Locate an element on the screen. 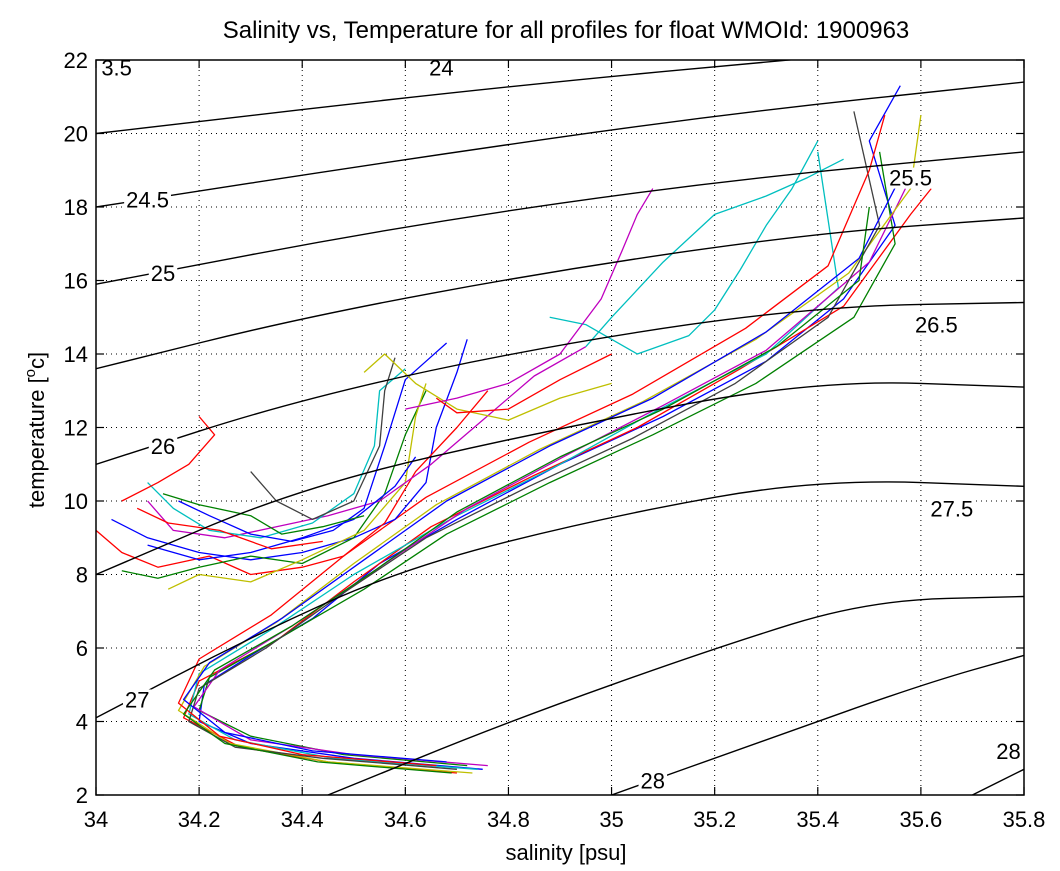 This screenshot has height=871, width=1060. y-tick-label: 18 is located at coordinates (76, 207).